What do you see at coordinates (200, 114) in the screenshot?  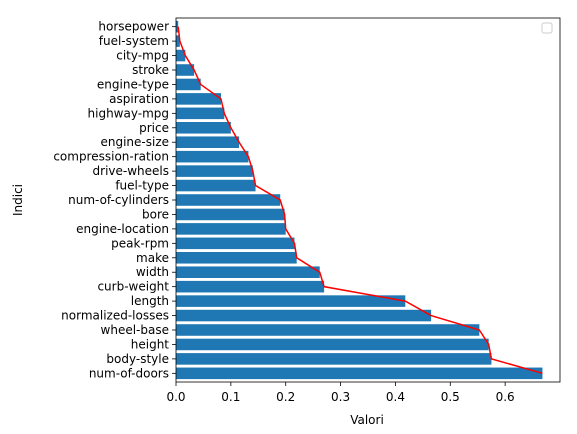 I see `bar-highway-mpg` at bounding box center [200, 114].